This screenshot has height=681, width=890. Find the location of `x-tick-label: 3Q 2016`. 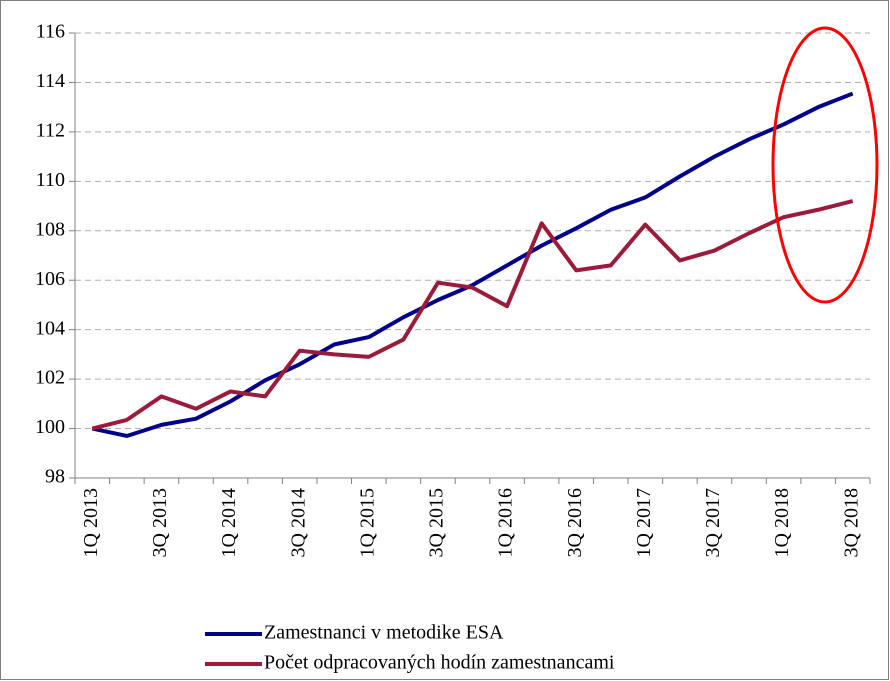

x-tick-label: 3Q 2016 is located at coordinates (575, 522).